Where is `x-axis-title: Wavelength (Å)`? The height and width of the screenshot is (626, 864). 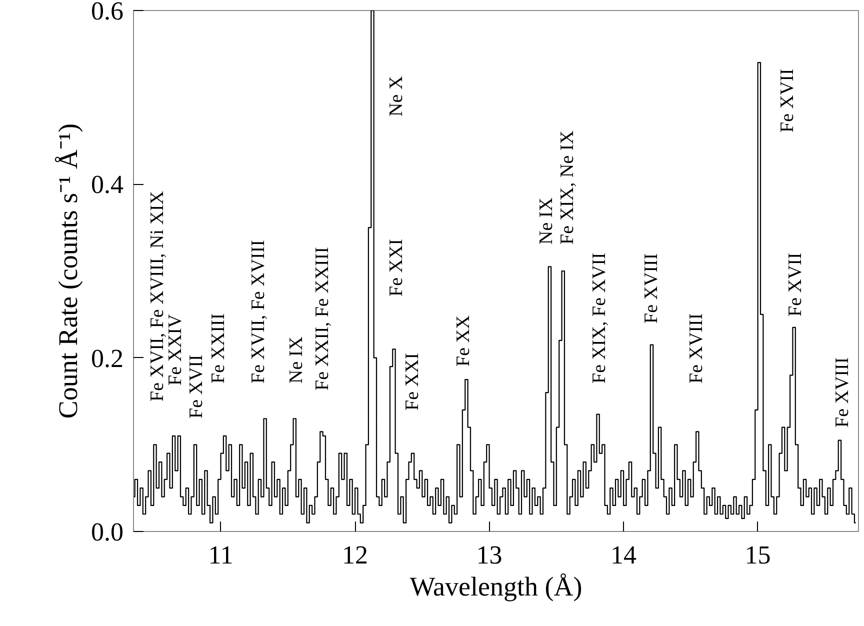 x-axis-title: Wavelength (Å) is located at coordinates (496, 587).